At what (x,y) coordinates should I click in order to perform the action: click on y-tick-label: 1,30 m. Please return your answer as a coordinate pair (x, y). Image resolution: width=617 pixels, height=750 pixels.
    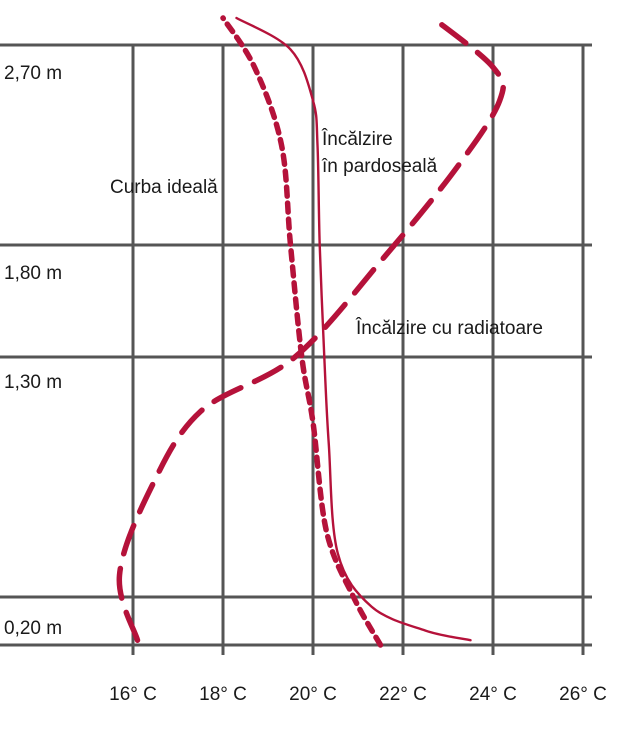
    Looking at the image, I should click on (33, 382).